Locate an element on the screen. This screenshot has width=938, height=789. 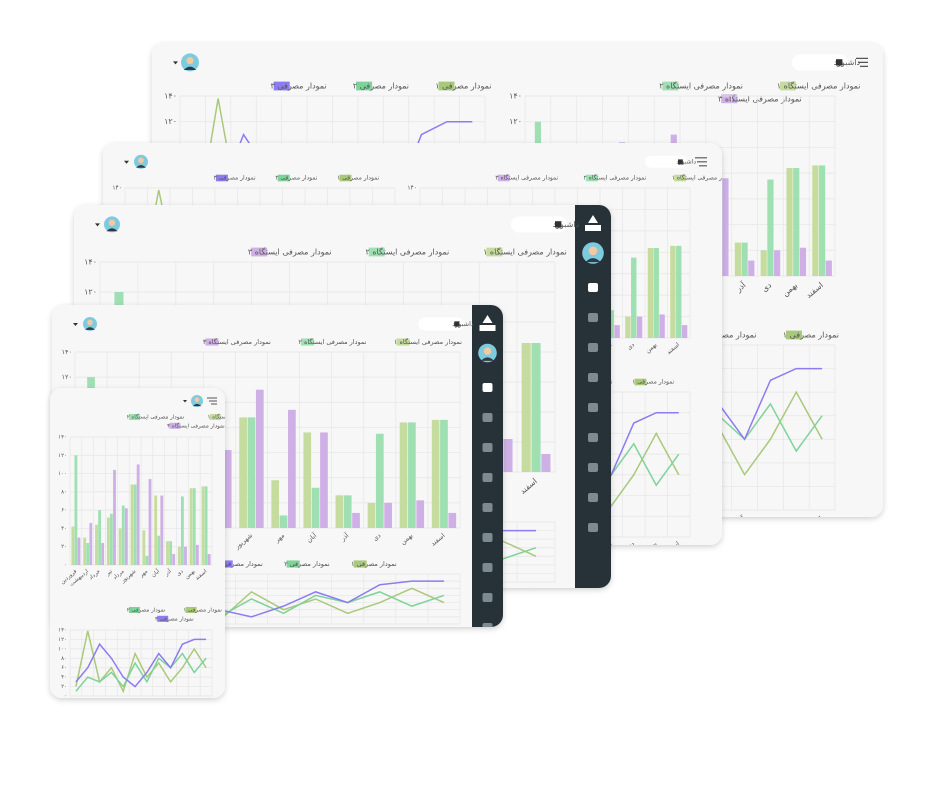
x-tick-label: بهمن is located at coordinates (190, 705).